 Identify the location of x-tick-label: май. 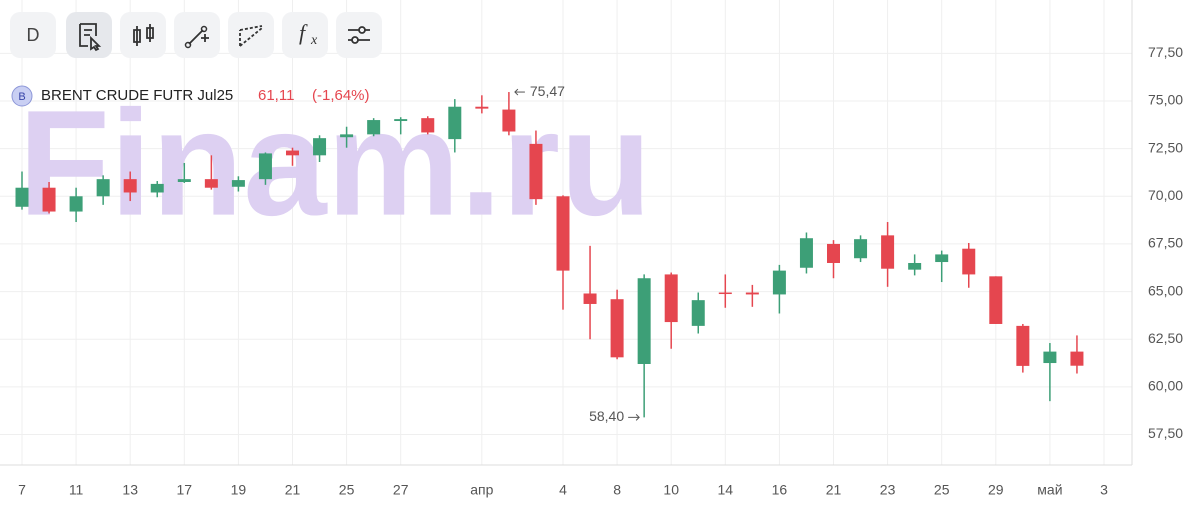
(1049, 490).